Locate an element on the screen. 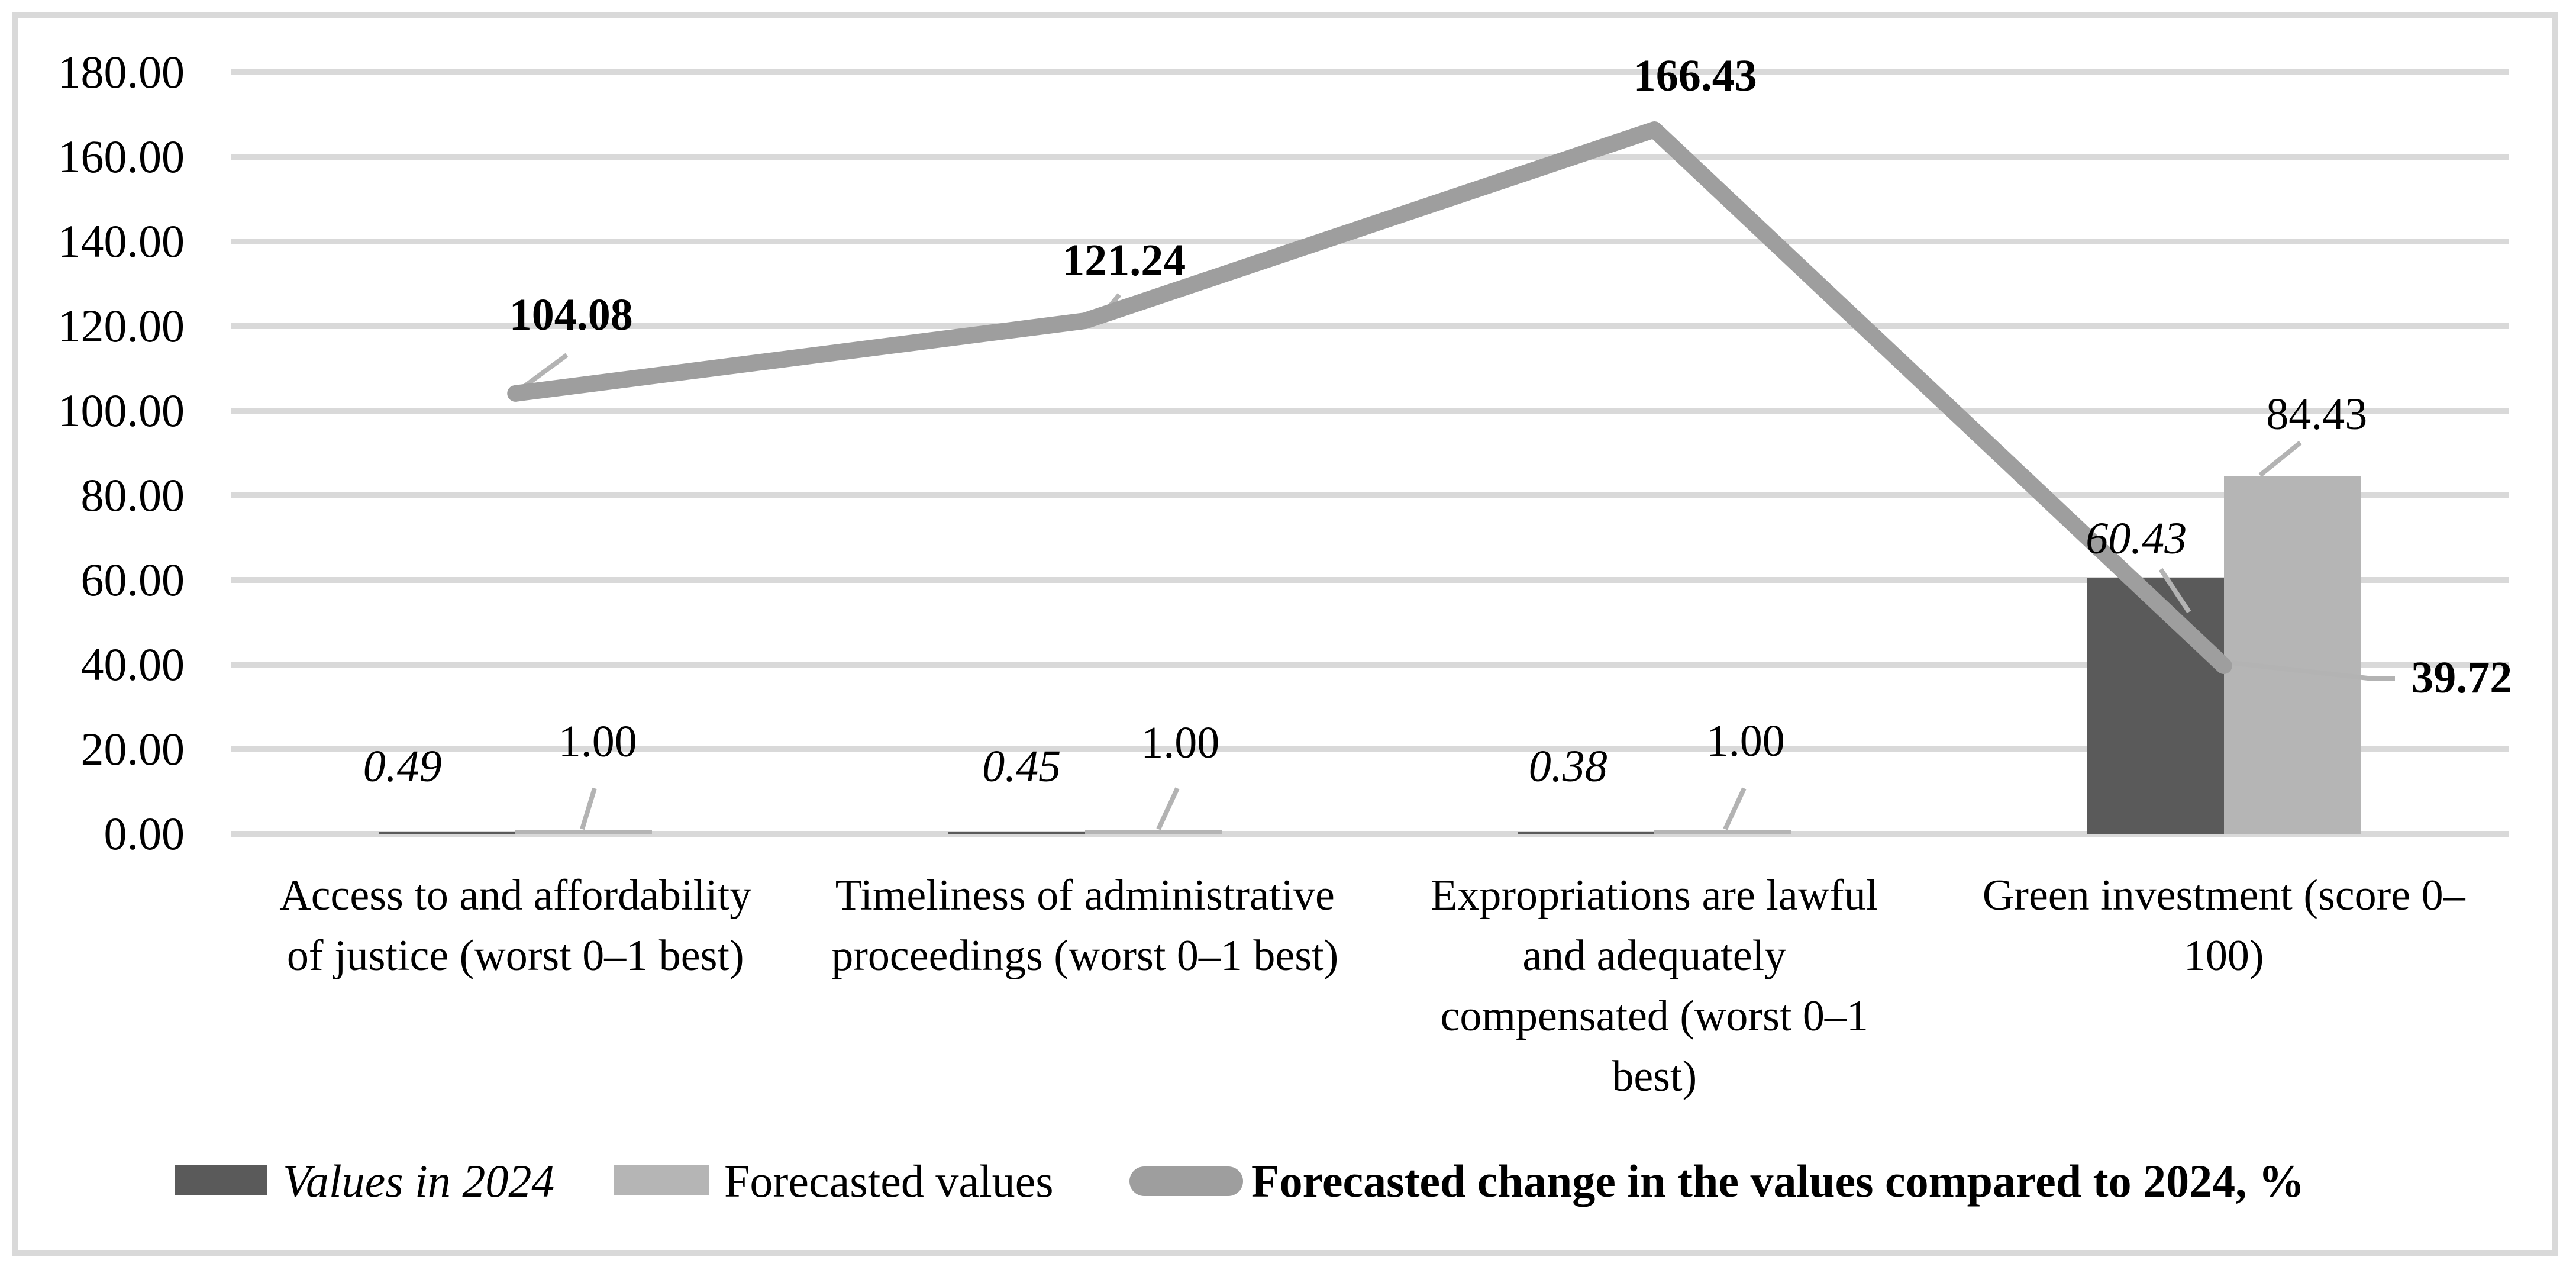 The image size is (2576, 1273). y-axis-tick-label: 120.00 is located at coordinates (121, 326).